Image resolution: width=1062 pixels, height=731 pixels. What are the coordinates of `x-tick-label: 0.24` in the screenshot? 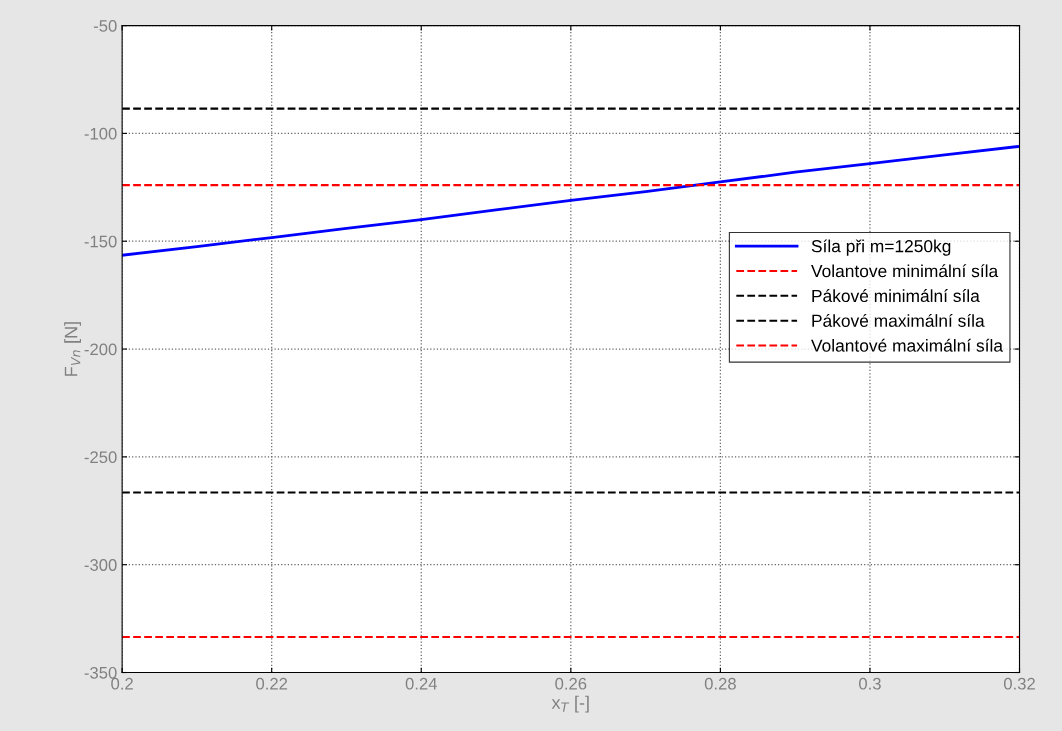 It's located at (421, 683).